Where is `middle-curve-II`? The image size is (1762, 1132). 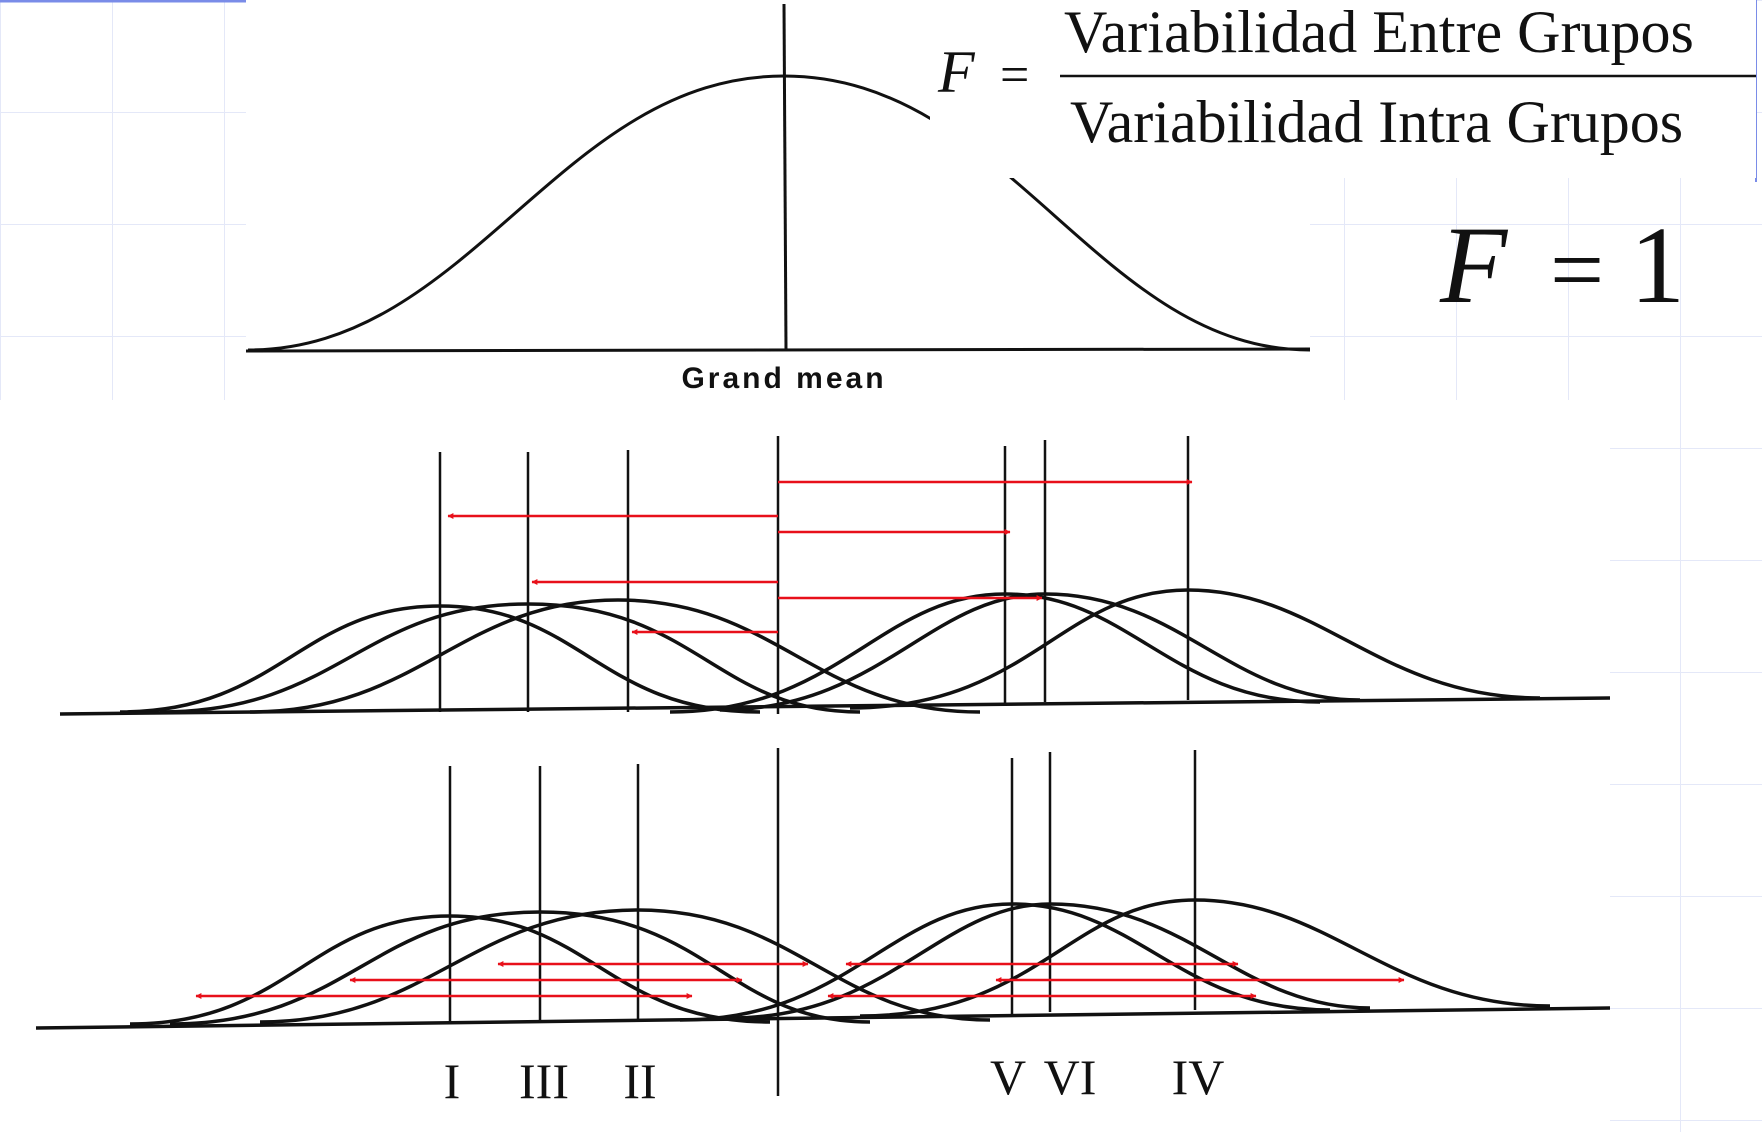
middle-curve-II is located at coordinates (615, 656).